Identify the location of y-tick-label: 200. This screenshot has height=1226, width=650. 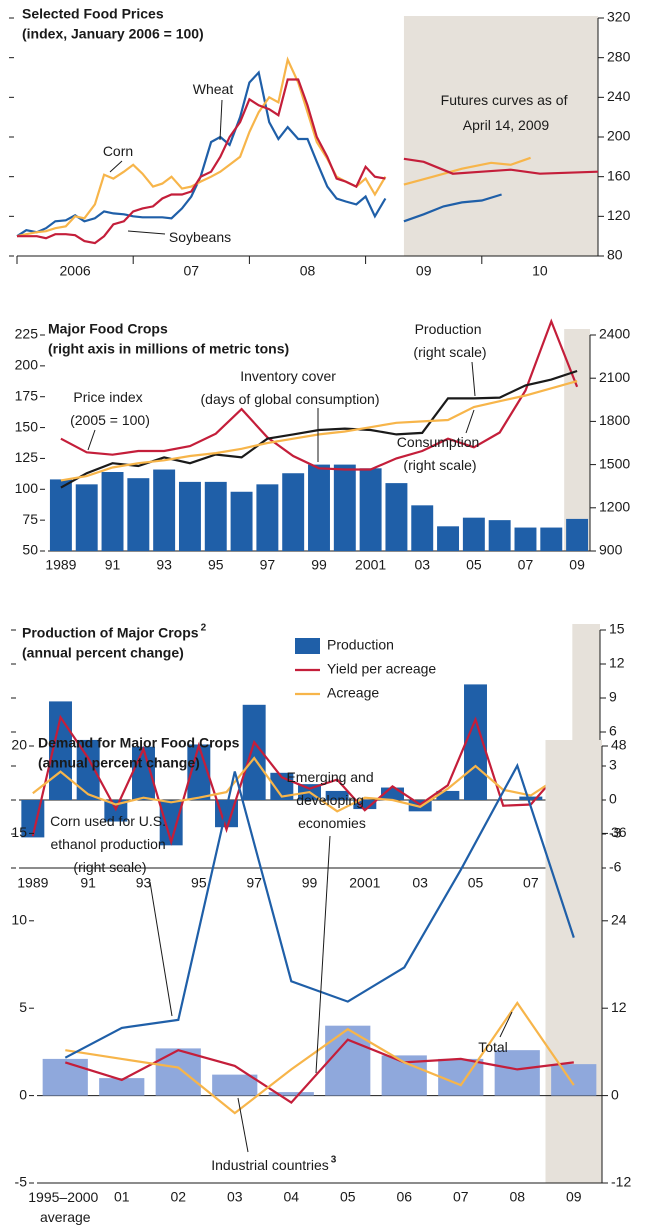
(619, 136).